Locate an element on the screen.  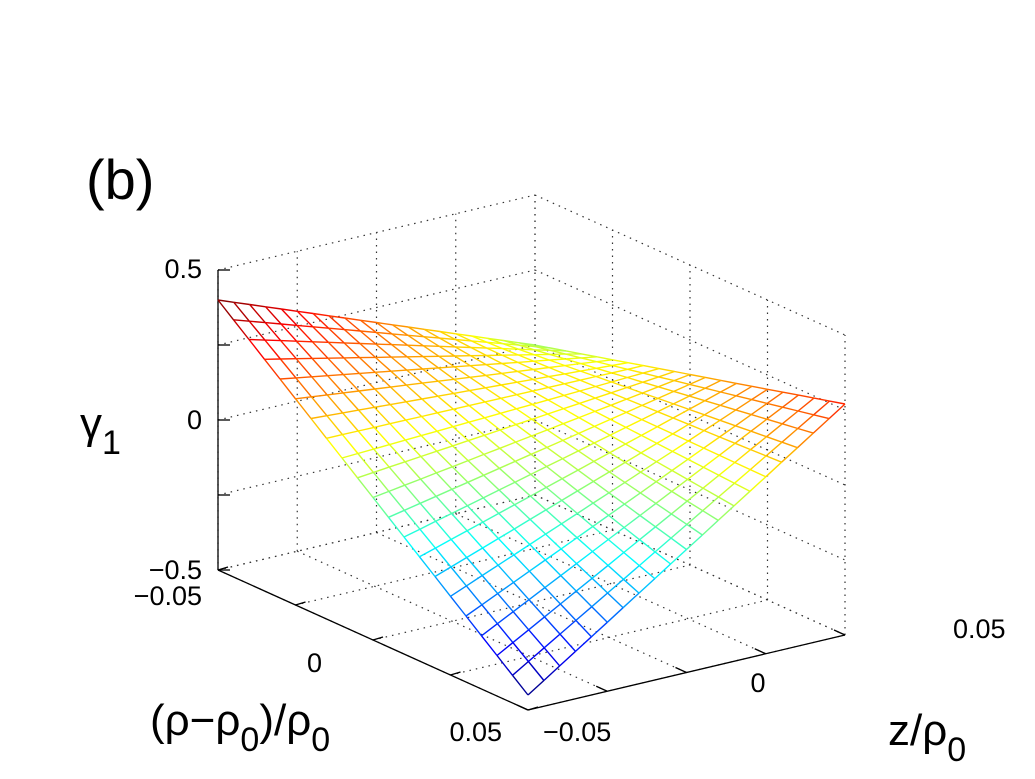
z-position-axis-label: z/ρ0 is located at coordinates (927, 737).